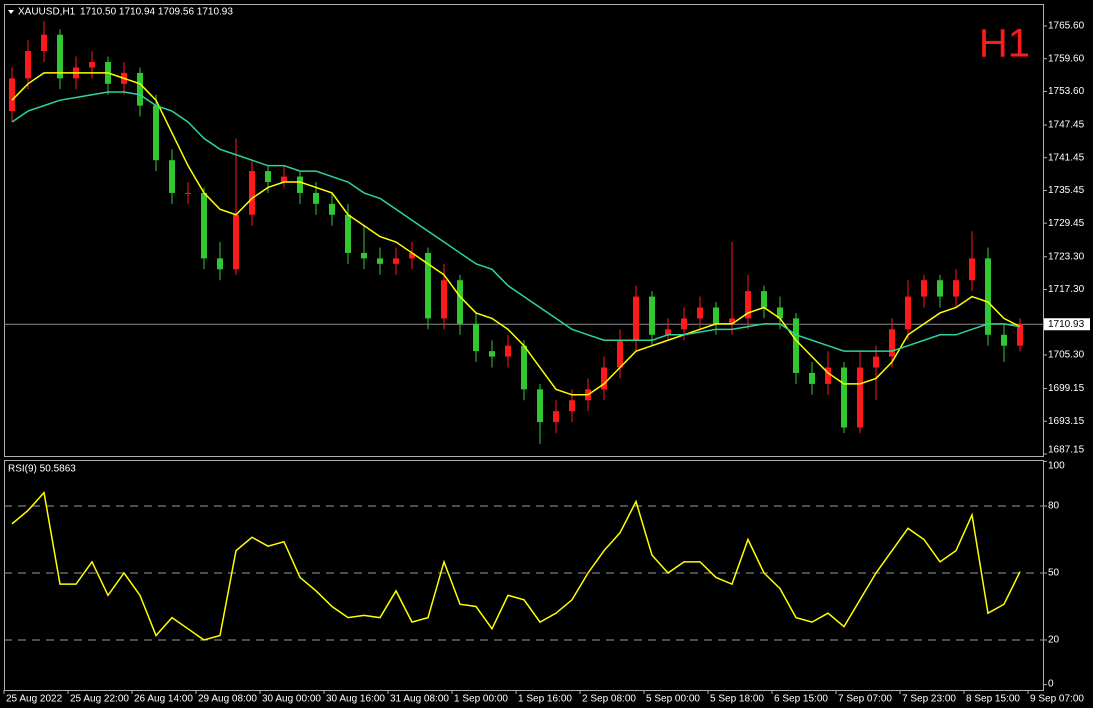 This screenshot has width=1093, height=708. Describe the element at coordinates (11, 12) in the screenshot. I see `dropdown-icon` at that location.